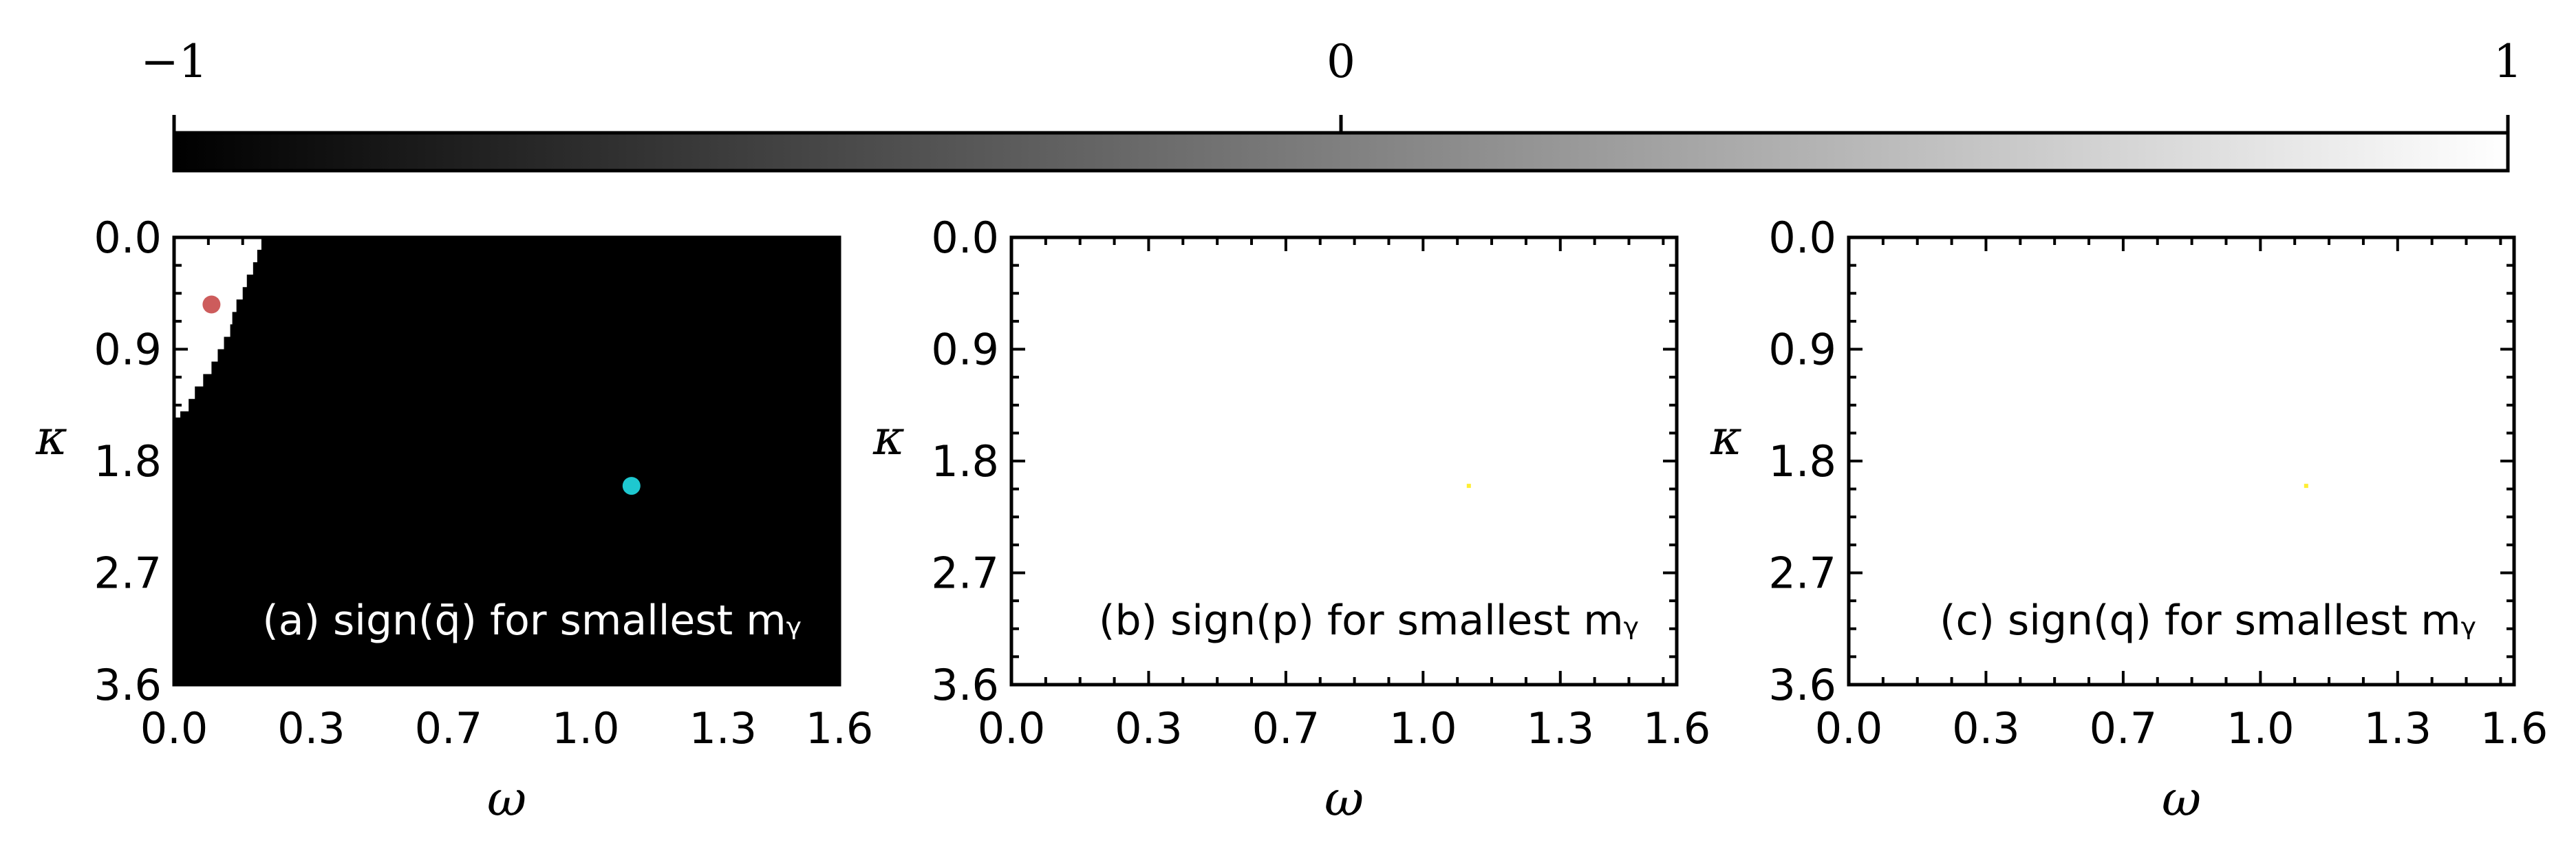  Describe the element at coordinates (1341, 62) in the screenshot. I see `colorbar-tick-label: 0` at that location.